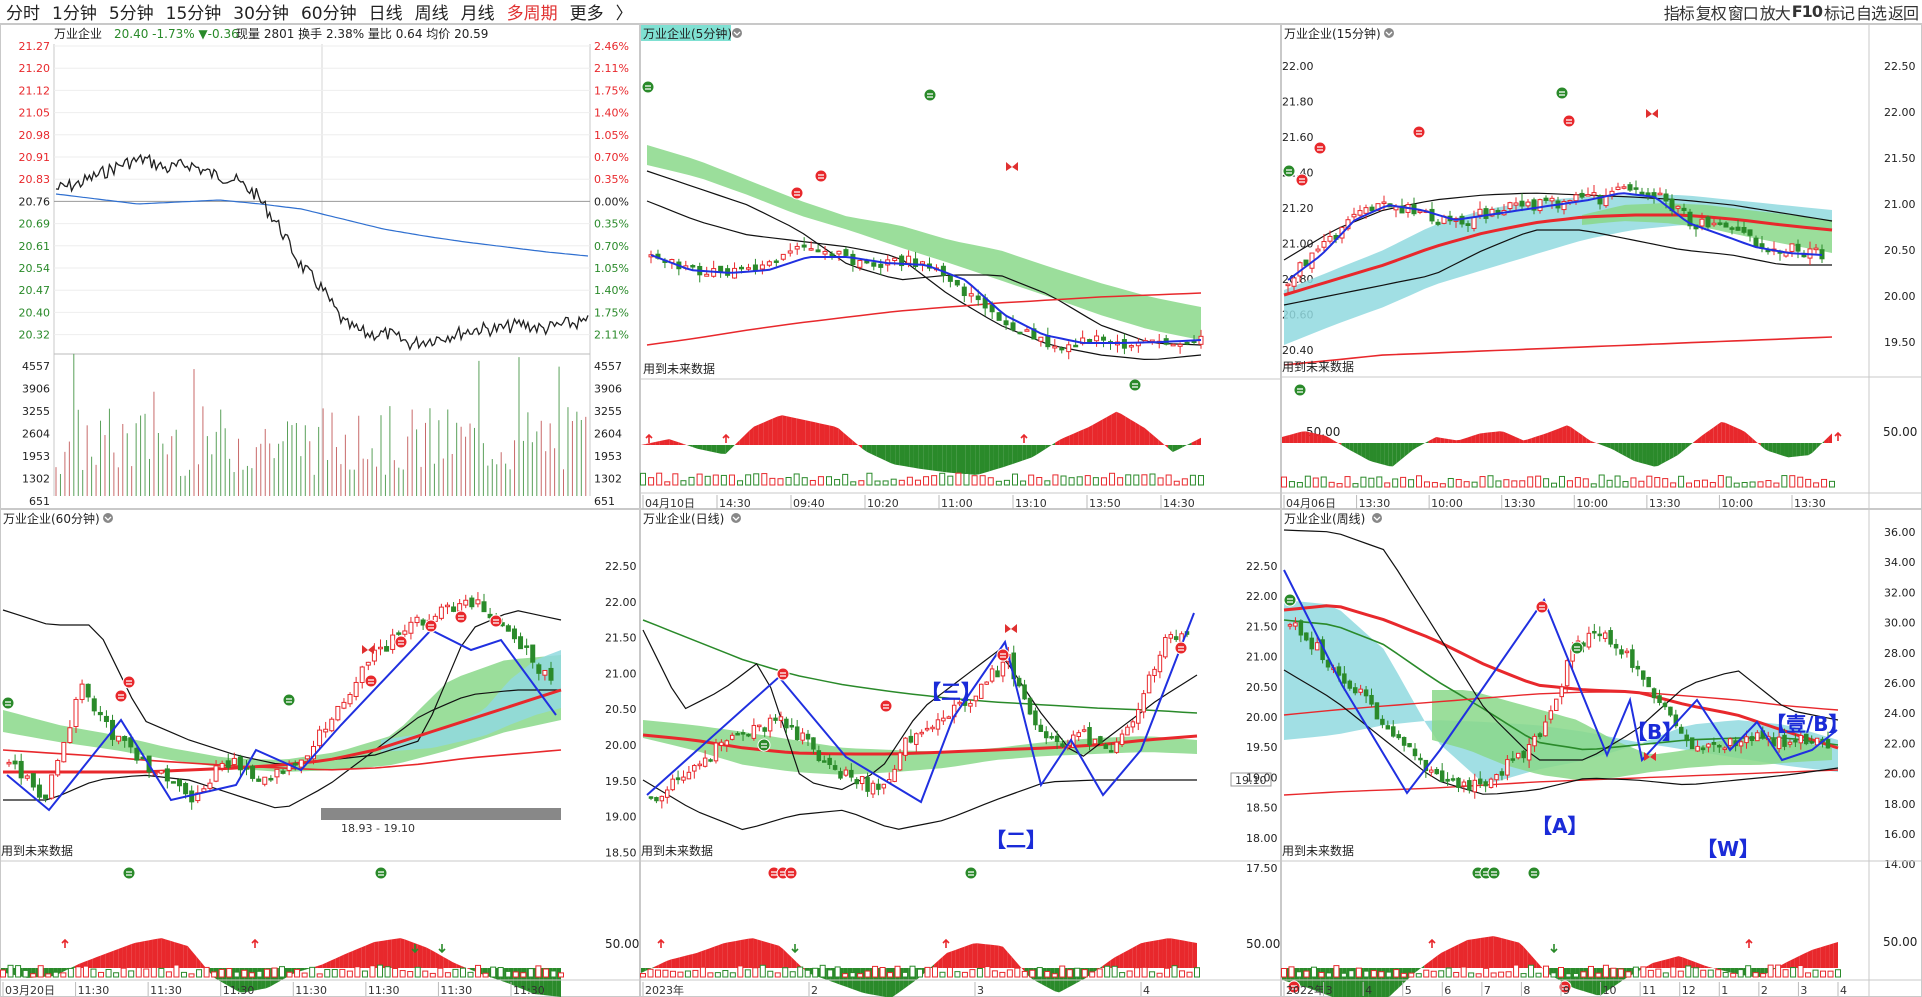  What do you see at coordinates (624, 14) in the screenshot?
I see `more-arrow-icon: 〉` at bounding box center [624, 14].